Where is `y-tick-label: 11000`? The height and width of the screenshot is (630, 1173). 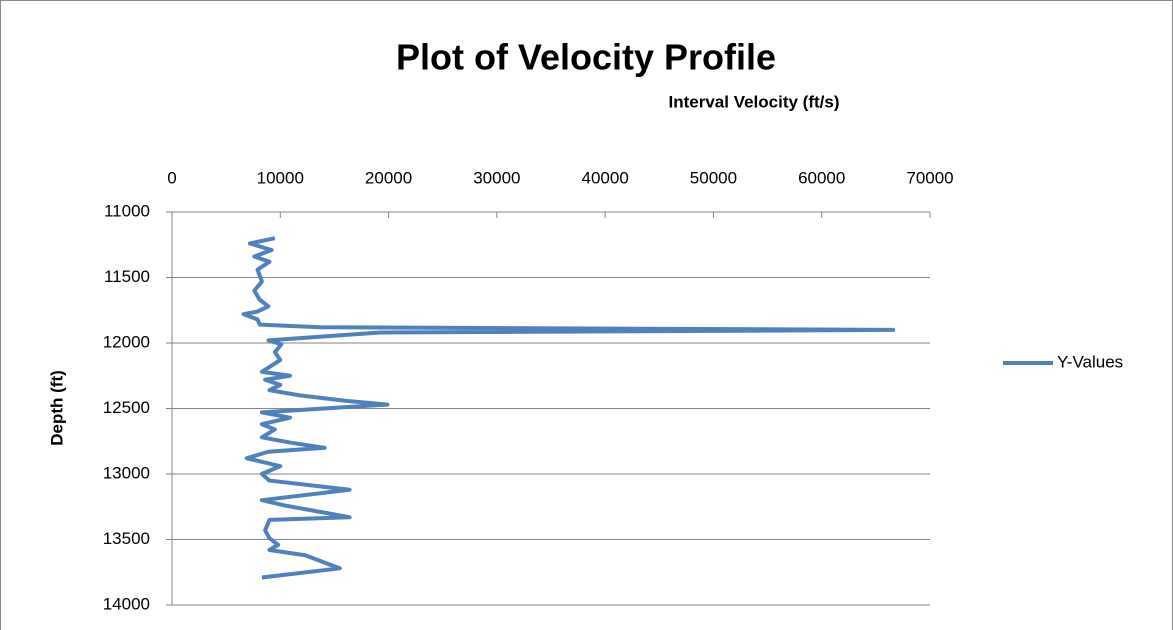 y-tick-label: 11000 is located at coordinates (127, 210).